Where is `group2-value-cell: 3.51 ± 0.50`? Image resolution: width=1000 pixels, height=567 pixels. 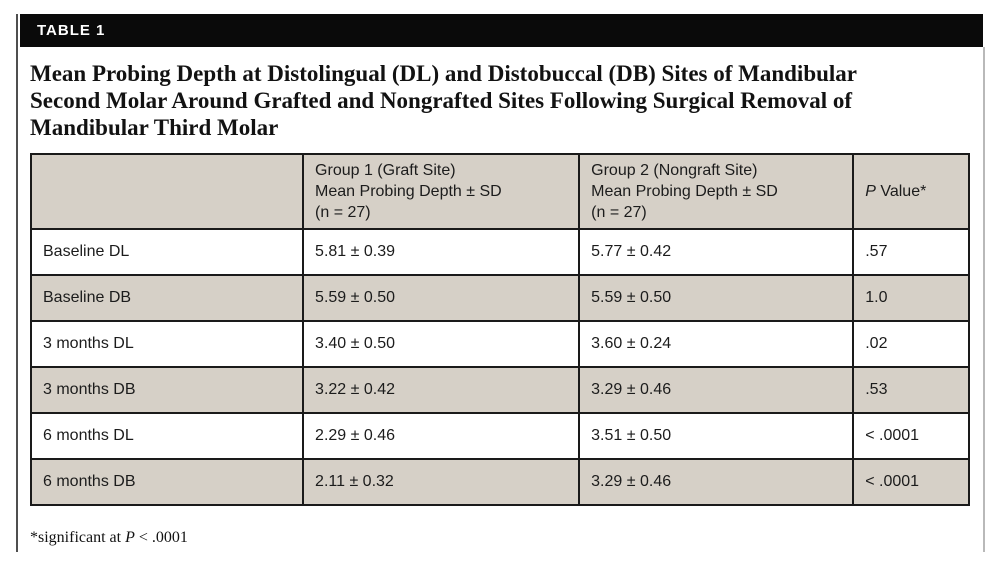 group2-value-cell: 3.51 ± 0.50 is located at coordinates (716, 436).